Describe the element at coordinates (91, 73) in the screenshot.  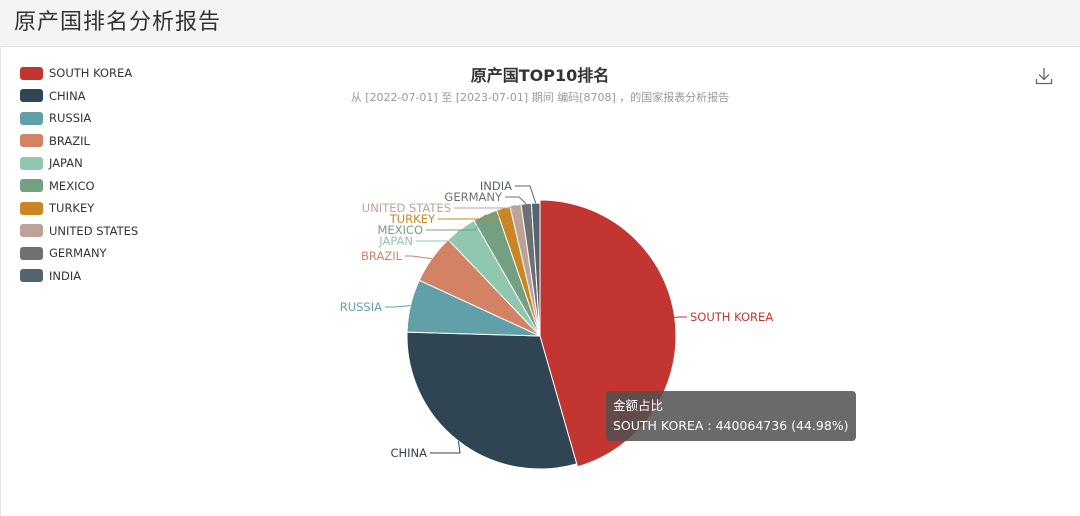
I see `legend-label: SOUTH KOREA` at that location.